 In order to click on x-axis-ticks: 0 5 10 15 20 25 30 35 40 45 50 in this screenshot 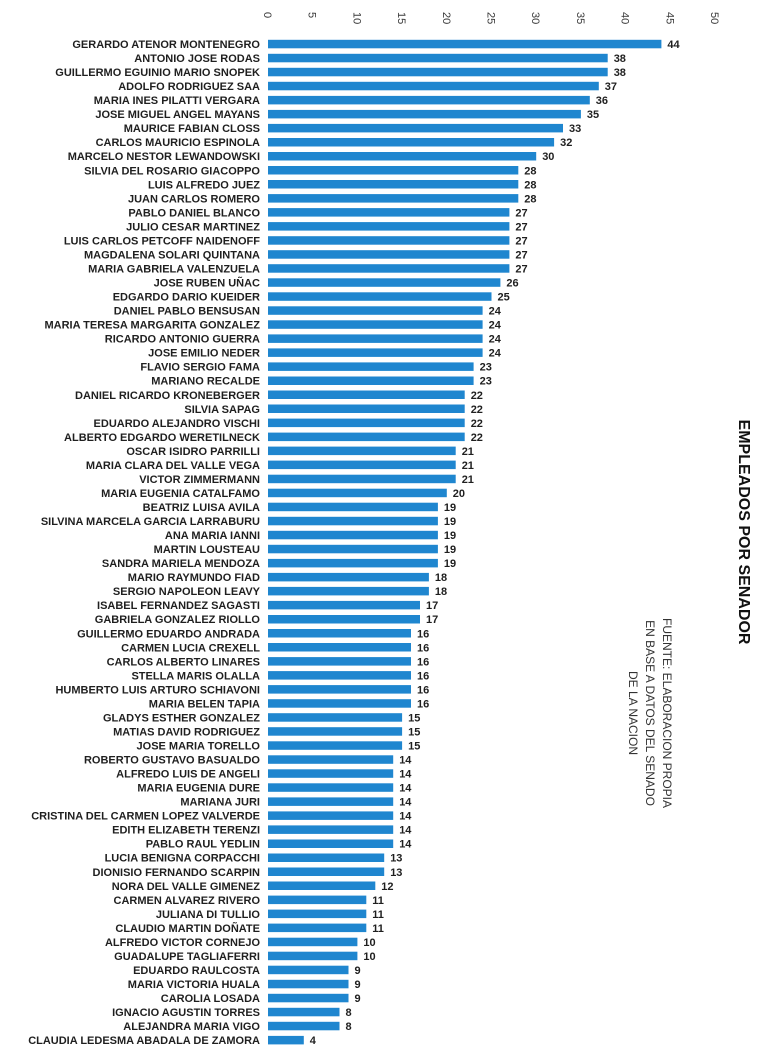, I will do `click(490, 18)`.